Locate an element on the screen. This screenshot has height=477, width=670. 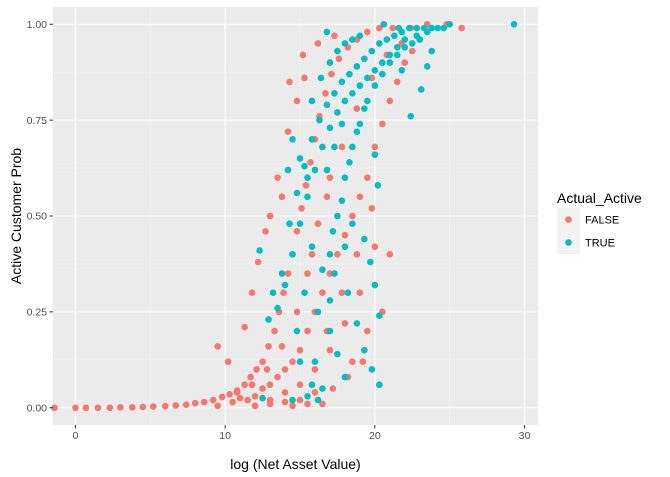
x-axis-title: log (Net Asset Value) is located at coordinates (295, 464).